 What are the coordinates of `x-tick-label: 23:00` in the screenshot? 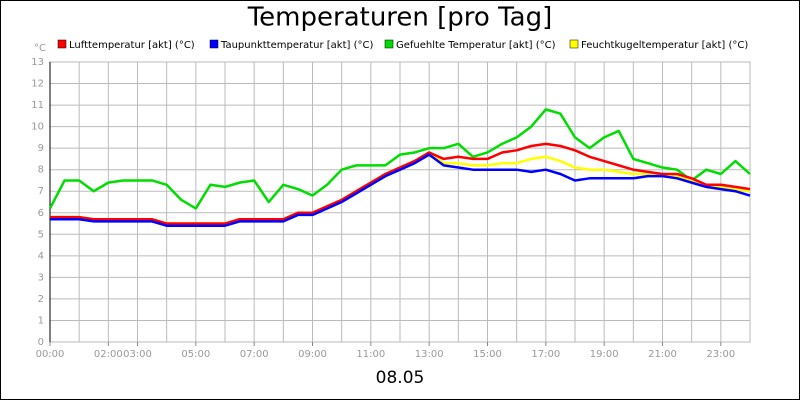 It's located at (720, 354).